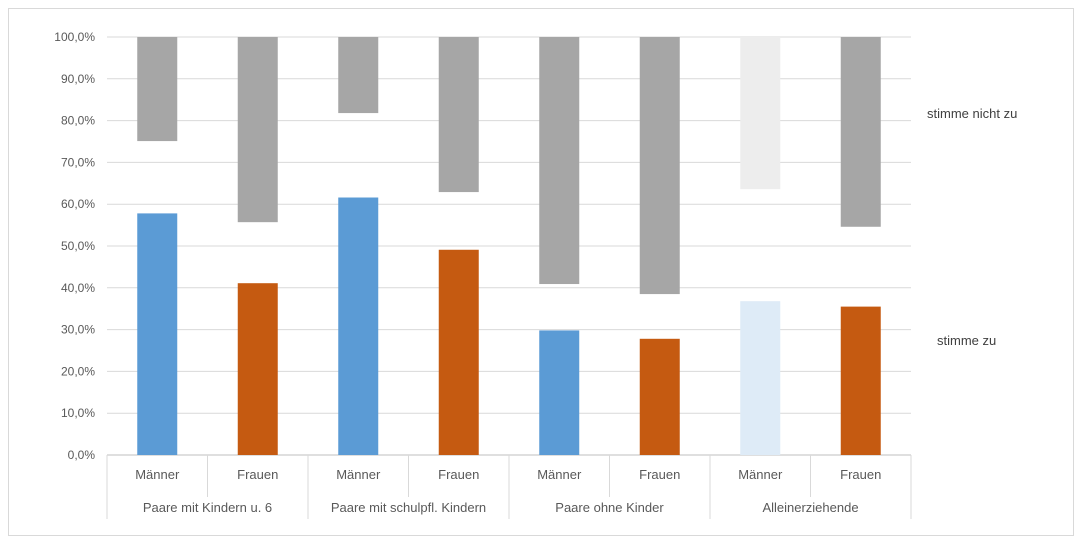 The width and height of the screenshot is (1082, 545). What do you see at coordinates (78, 204) in the screenshot?
I see `y-tick-label: 60,0%` at bounding box center [78, 204].